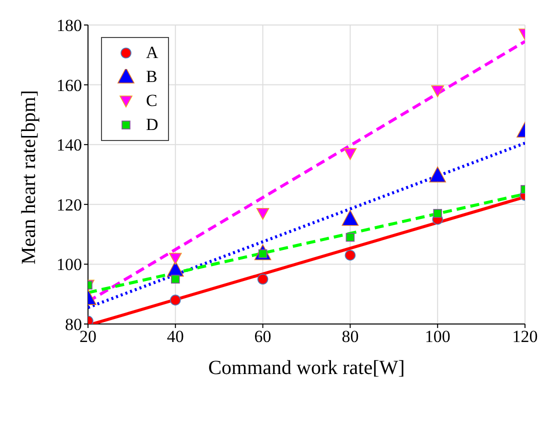  Describe the element at coordinates (152, 77) in the screenshot. I see `legend-label: B` at that location.